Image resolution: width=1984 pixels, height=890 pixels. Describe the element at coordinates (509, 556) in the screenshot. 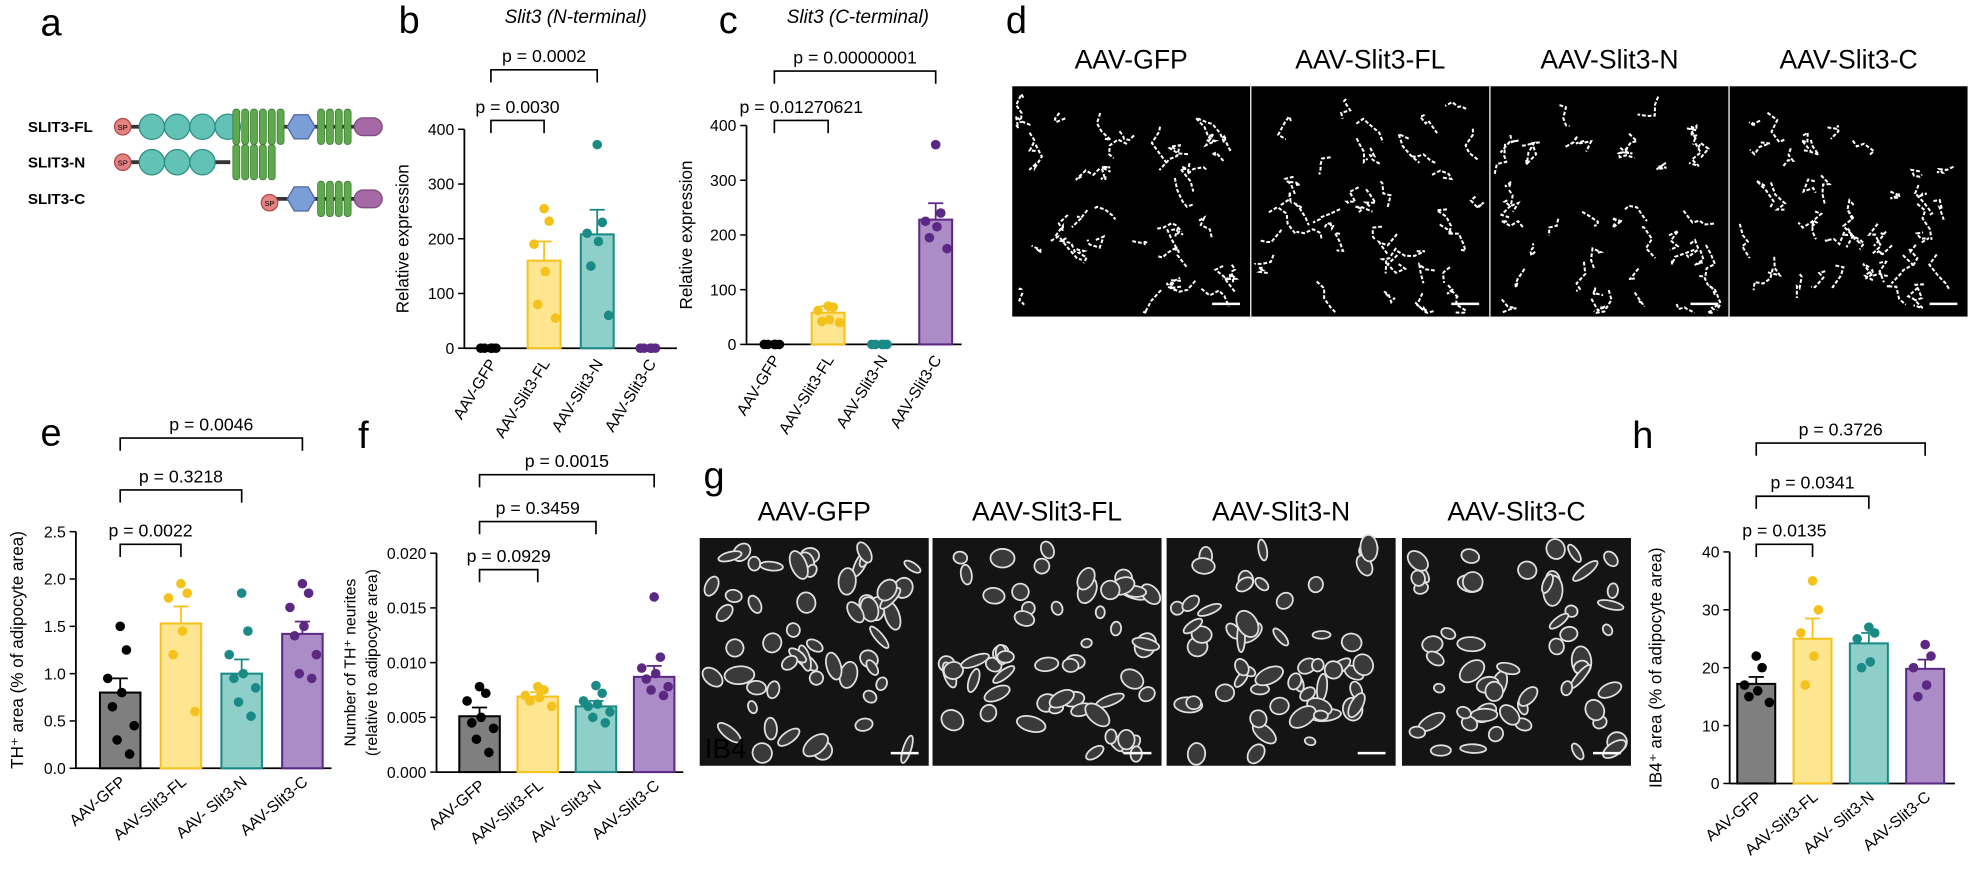

I see `p-value: p = 0.0929` at that location.